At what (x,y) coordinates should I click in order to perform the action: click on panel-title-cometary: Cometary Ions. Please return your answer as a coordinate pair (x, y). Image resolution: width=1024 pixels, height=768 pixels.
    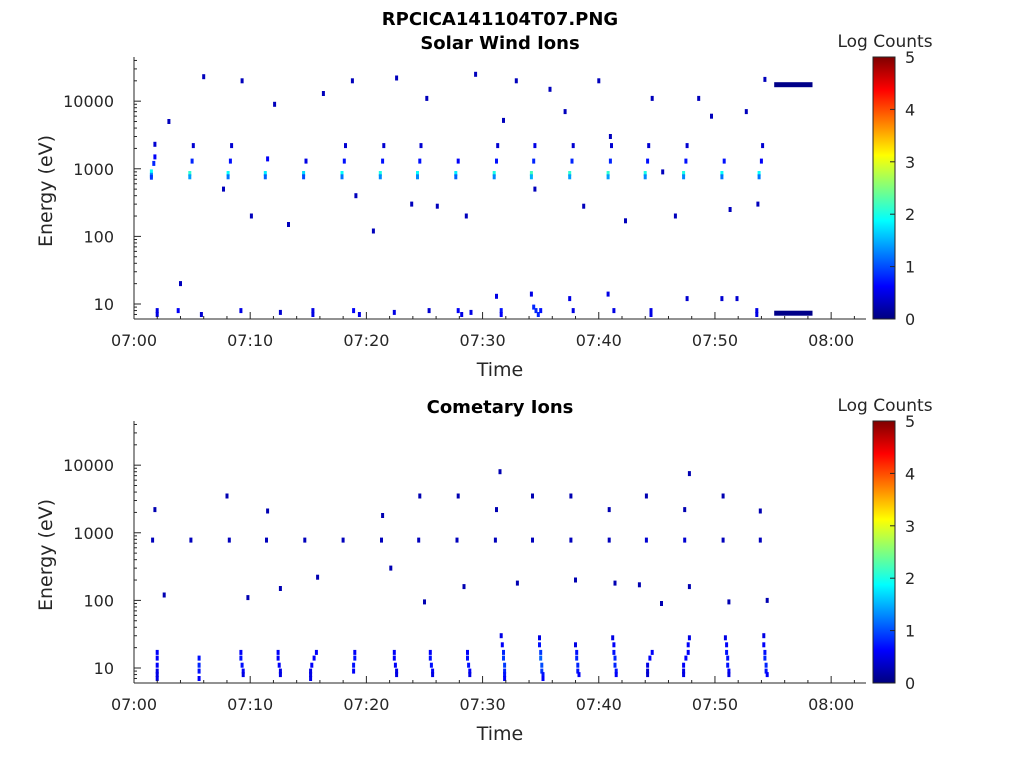
    Looking at the image, I should click on (500, 407).